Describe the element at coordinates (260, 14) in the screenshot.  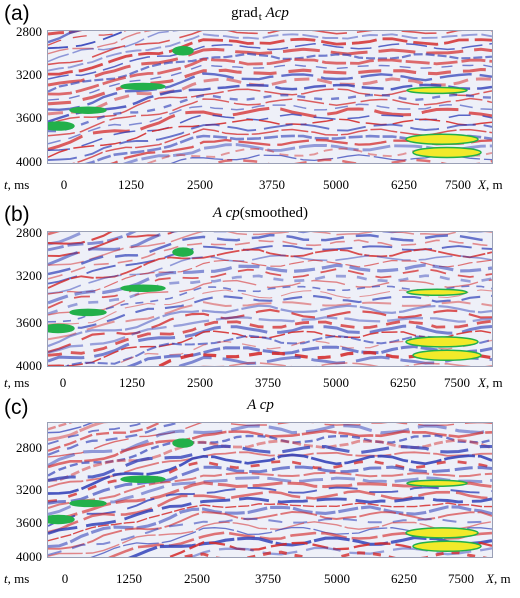
I see `panel-title: gradt Acp` at that location.